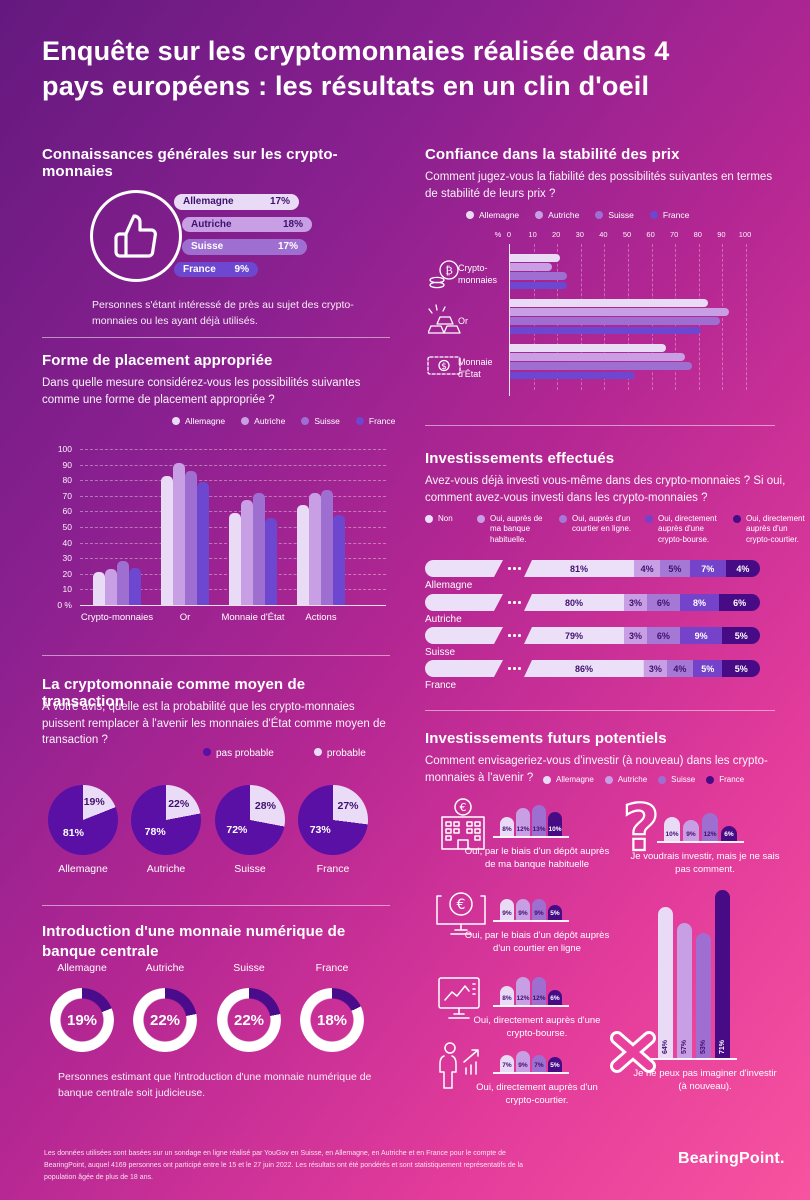 Image resolution: width=810 pixels, height=1200 pixels. What do you see at coordinates (245, 753) in the screenshot?
I see `legend-label: pas probable` at bounding box center [245, 753].